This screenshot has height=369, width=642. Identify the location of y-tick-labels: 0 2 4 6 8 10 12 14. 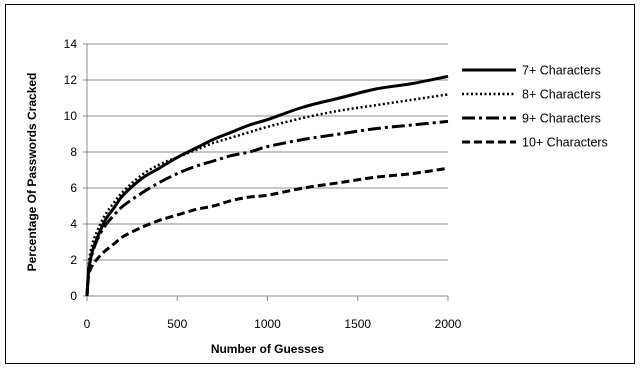
(71, 170).